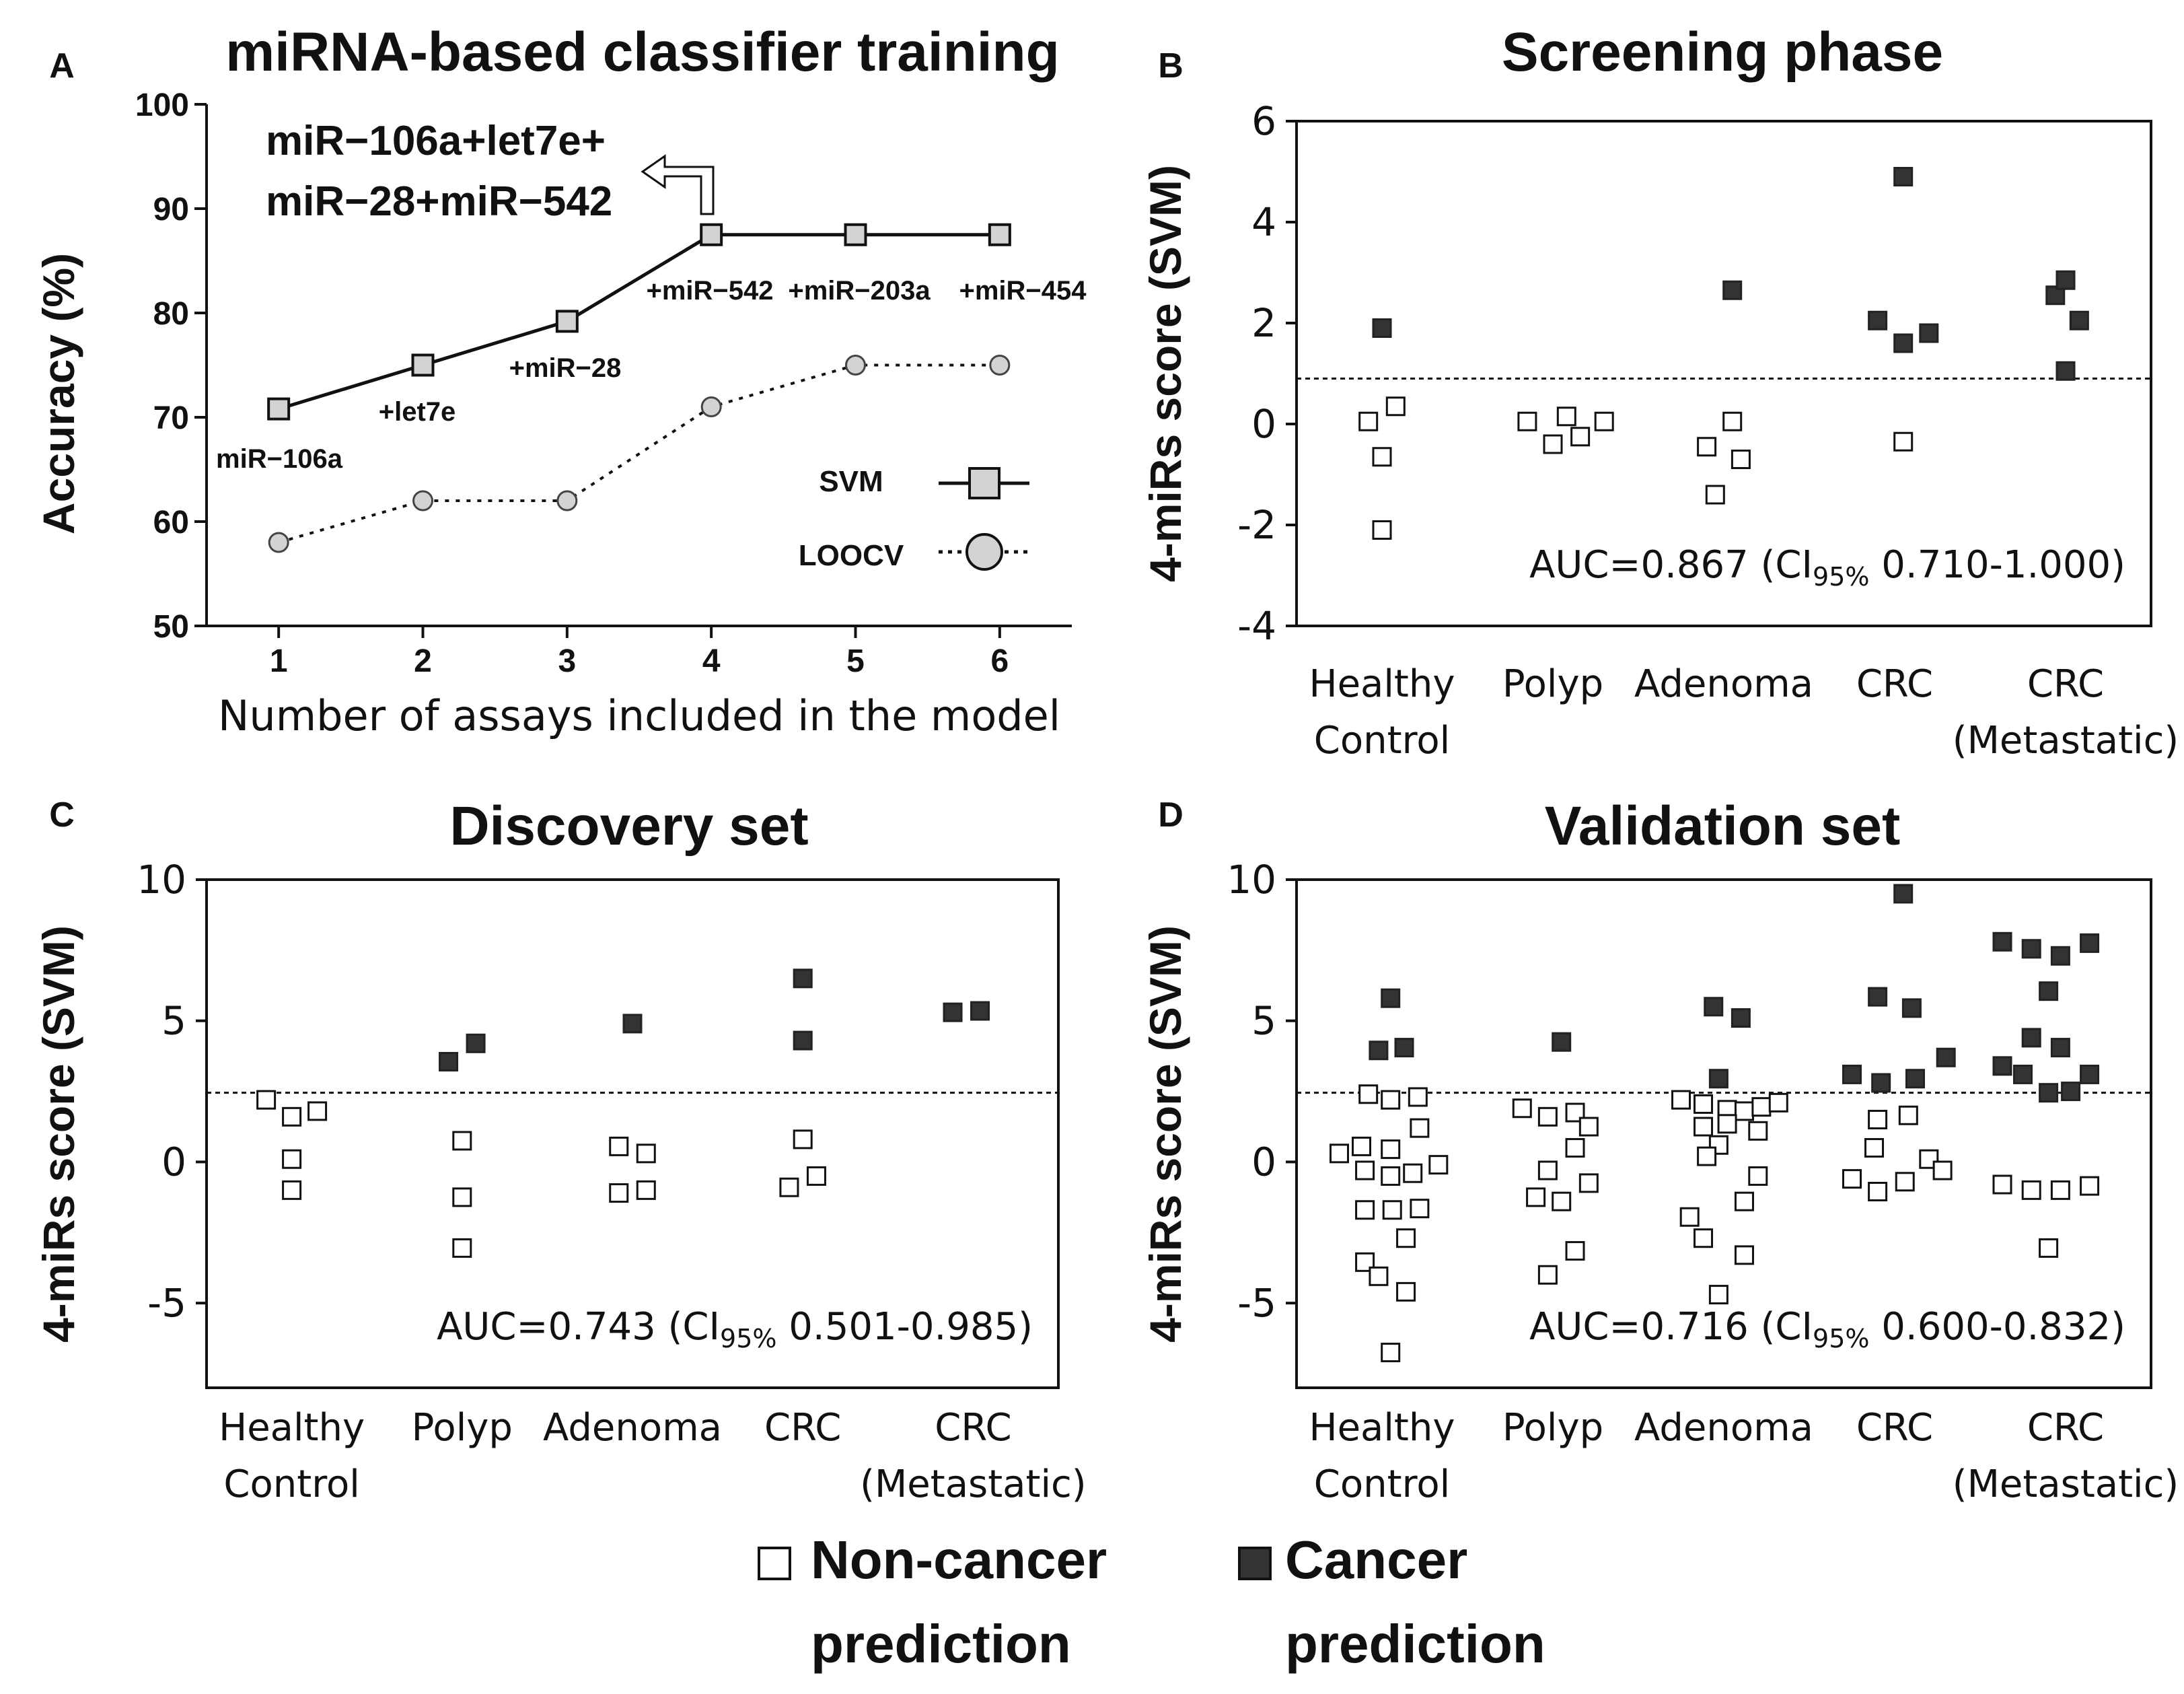 This screenshot has width=2184, height=1694. I want to click on y-tick-label: 6, so click(1263, 121).